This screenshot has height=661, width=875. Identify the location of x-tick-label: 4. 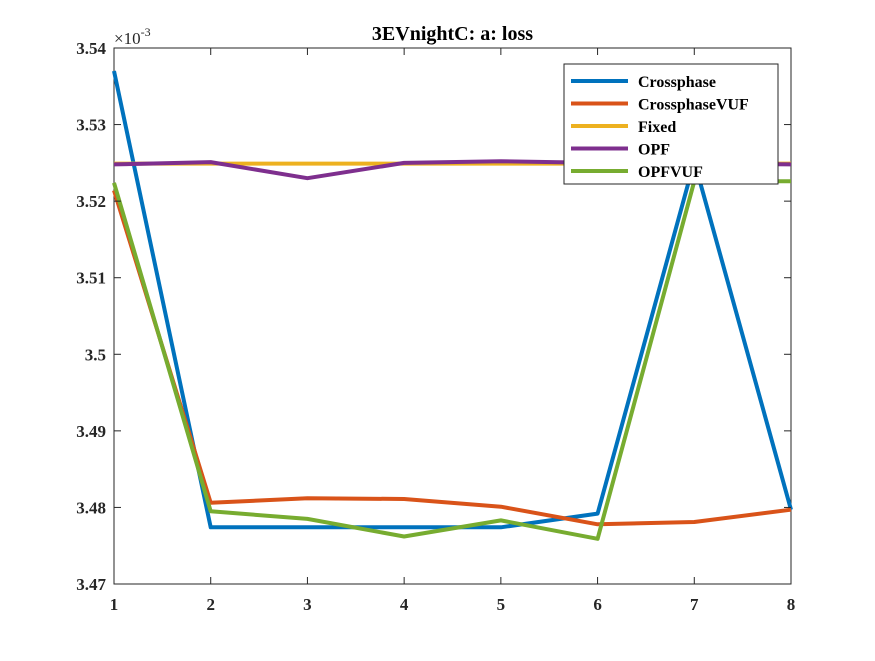
(404, 604).